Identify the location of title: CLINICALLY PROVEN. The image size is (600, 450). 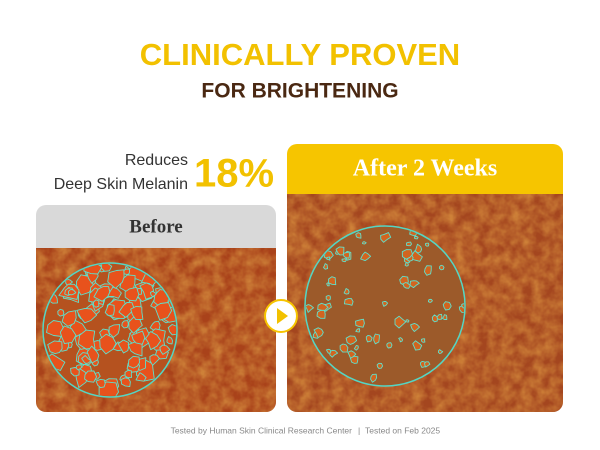
(300, 54).